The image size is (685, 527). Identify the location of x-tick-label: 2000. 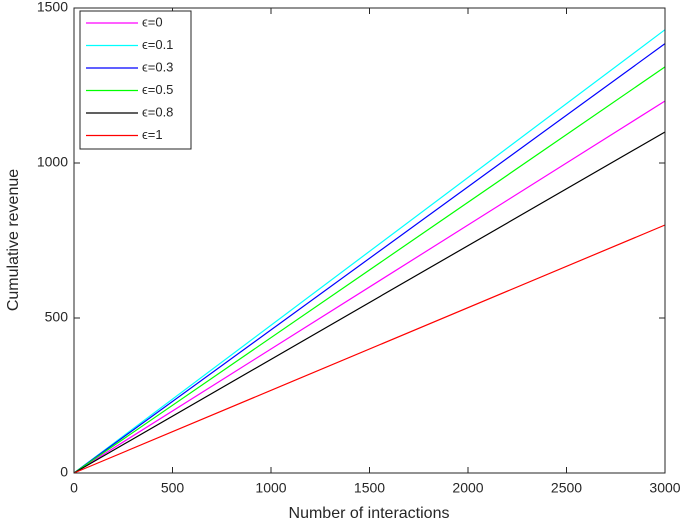
(467, 488).